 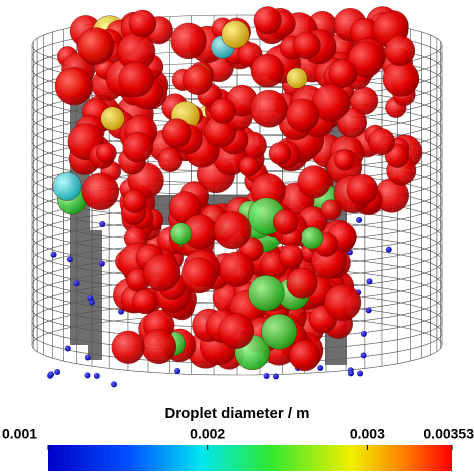 I want to click on baffle, so click(x=95, y=295).